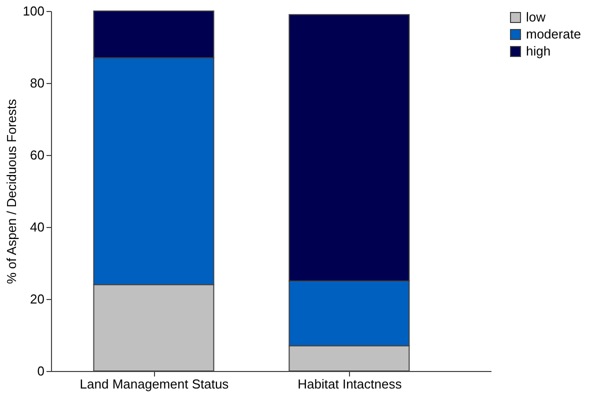 Image resolution: width=600 pixels, height=419 pixels. I want to click on legend-label: low, so click(536, 17).